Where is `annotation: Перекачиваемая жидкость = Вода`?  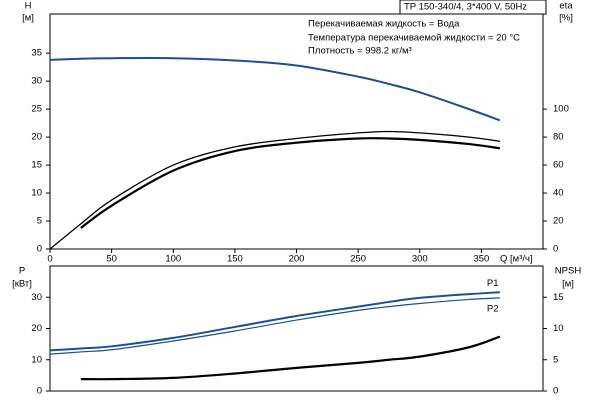
annotation: Перекачиваемая жидкость = Вода is located at coordinates (384, 24).